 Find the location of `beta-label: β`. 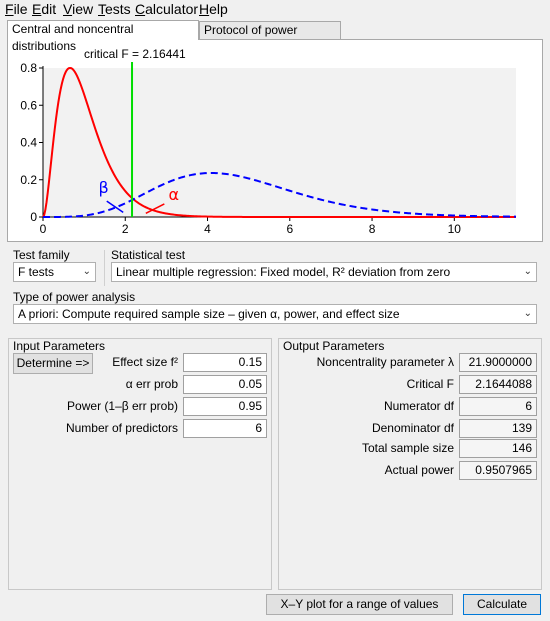

beta-label: β is located at coordinates (104, 187).